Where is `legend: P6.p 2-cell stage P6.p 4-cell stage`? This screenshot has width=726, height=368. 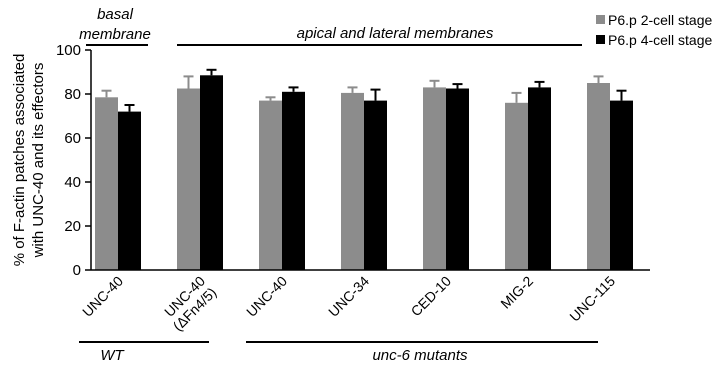
legend: P6.p 2-cell stage P6.p 4-cell stage is located at coordinates (654, 30).